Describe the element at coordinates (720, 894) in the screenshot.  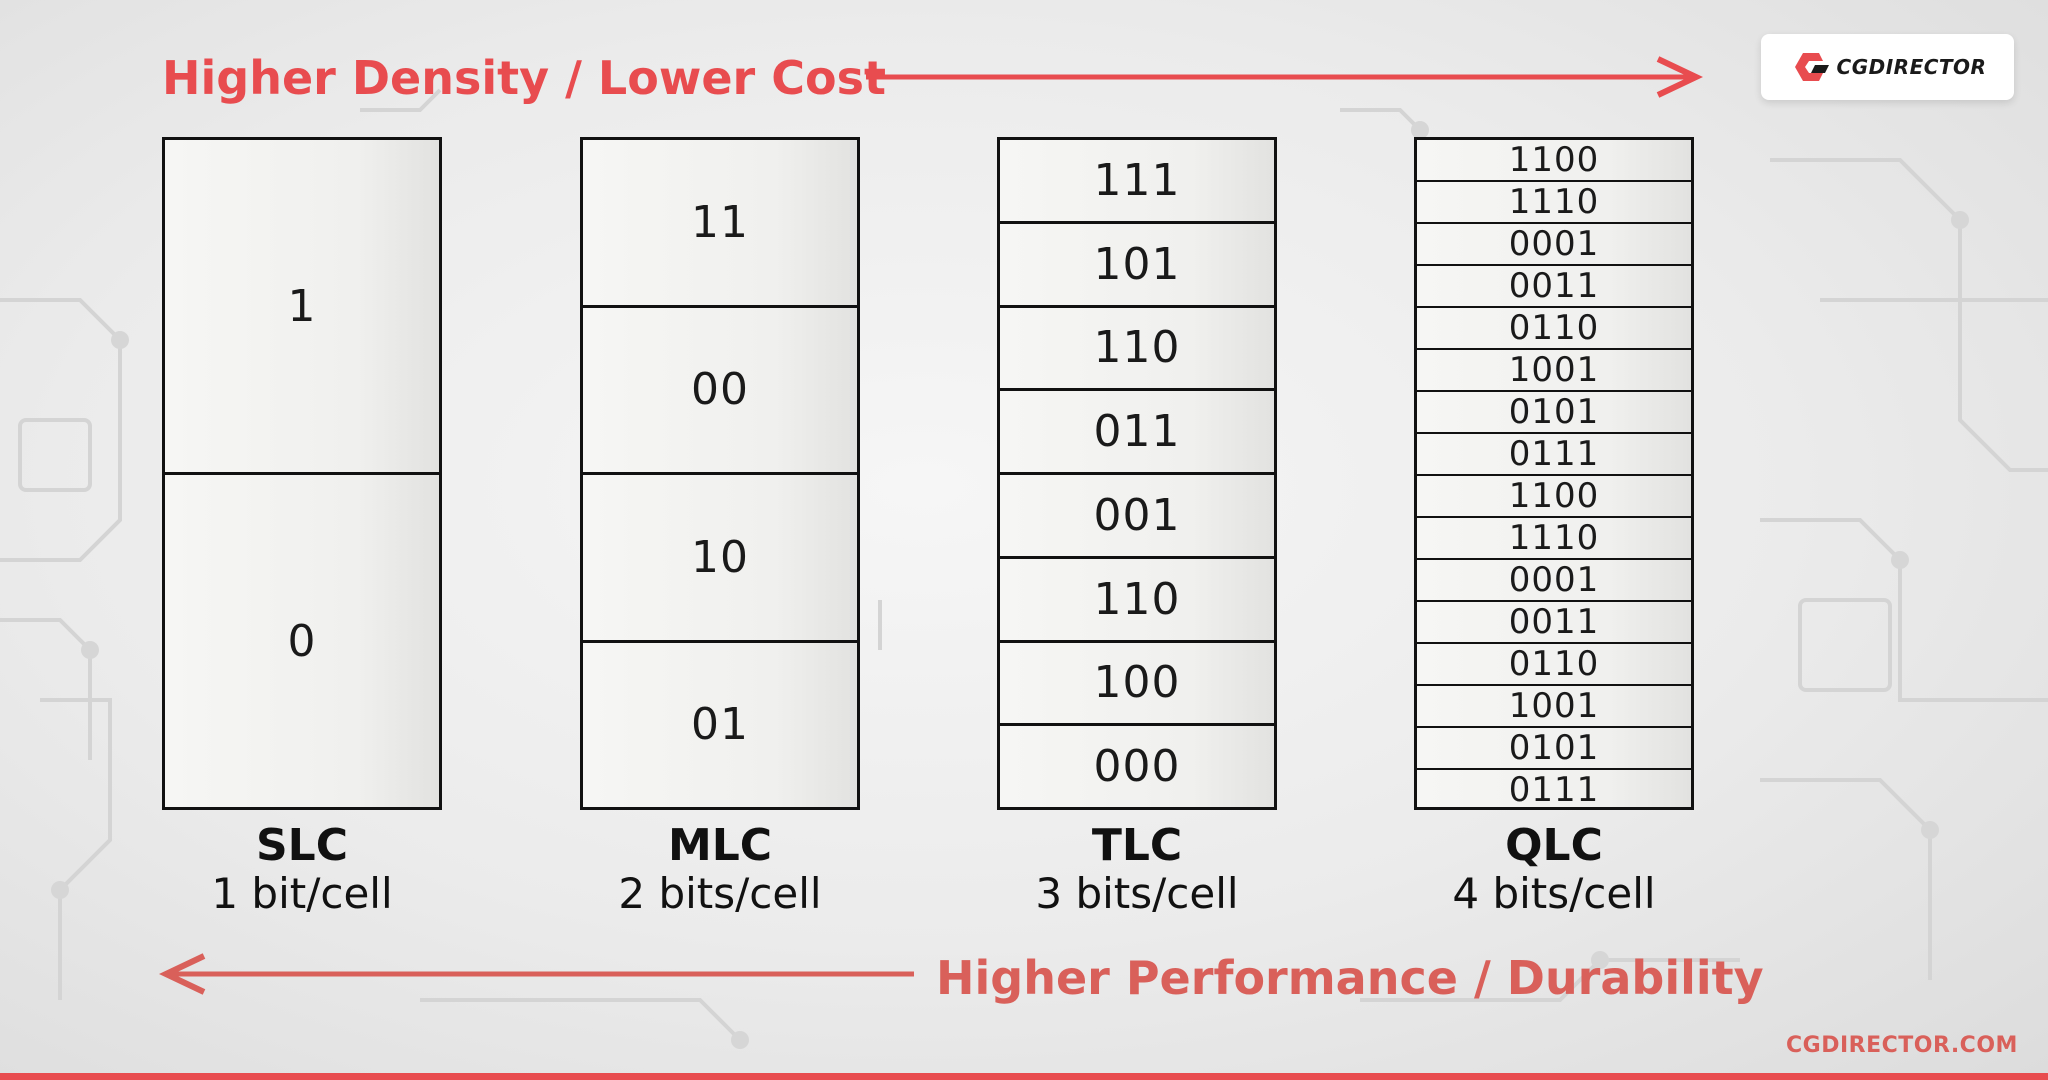
I see `mlc-bits: 2 bits/cell` at that location.